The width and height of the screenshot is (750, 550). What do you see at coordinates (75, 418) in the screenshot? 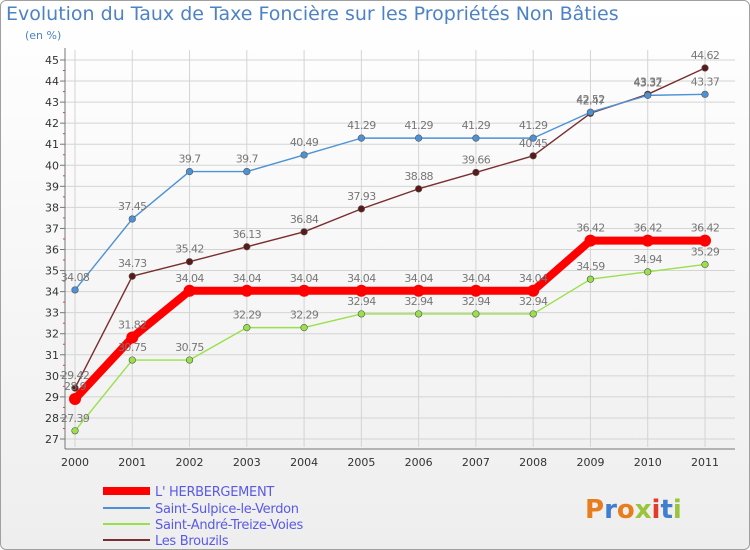
I see `data-label: 27.39` at bounding box center [75, 418].